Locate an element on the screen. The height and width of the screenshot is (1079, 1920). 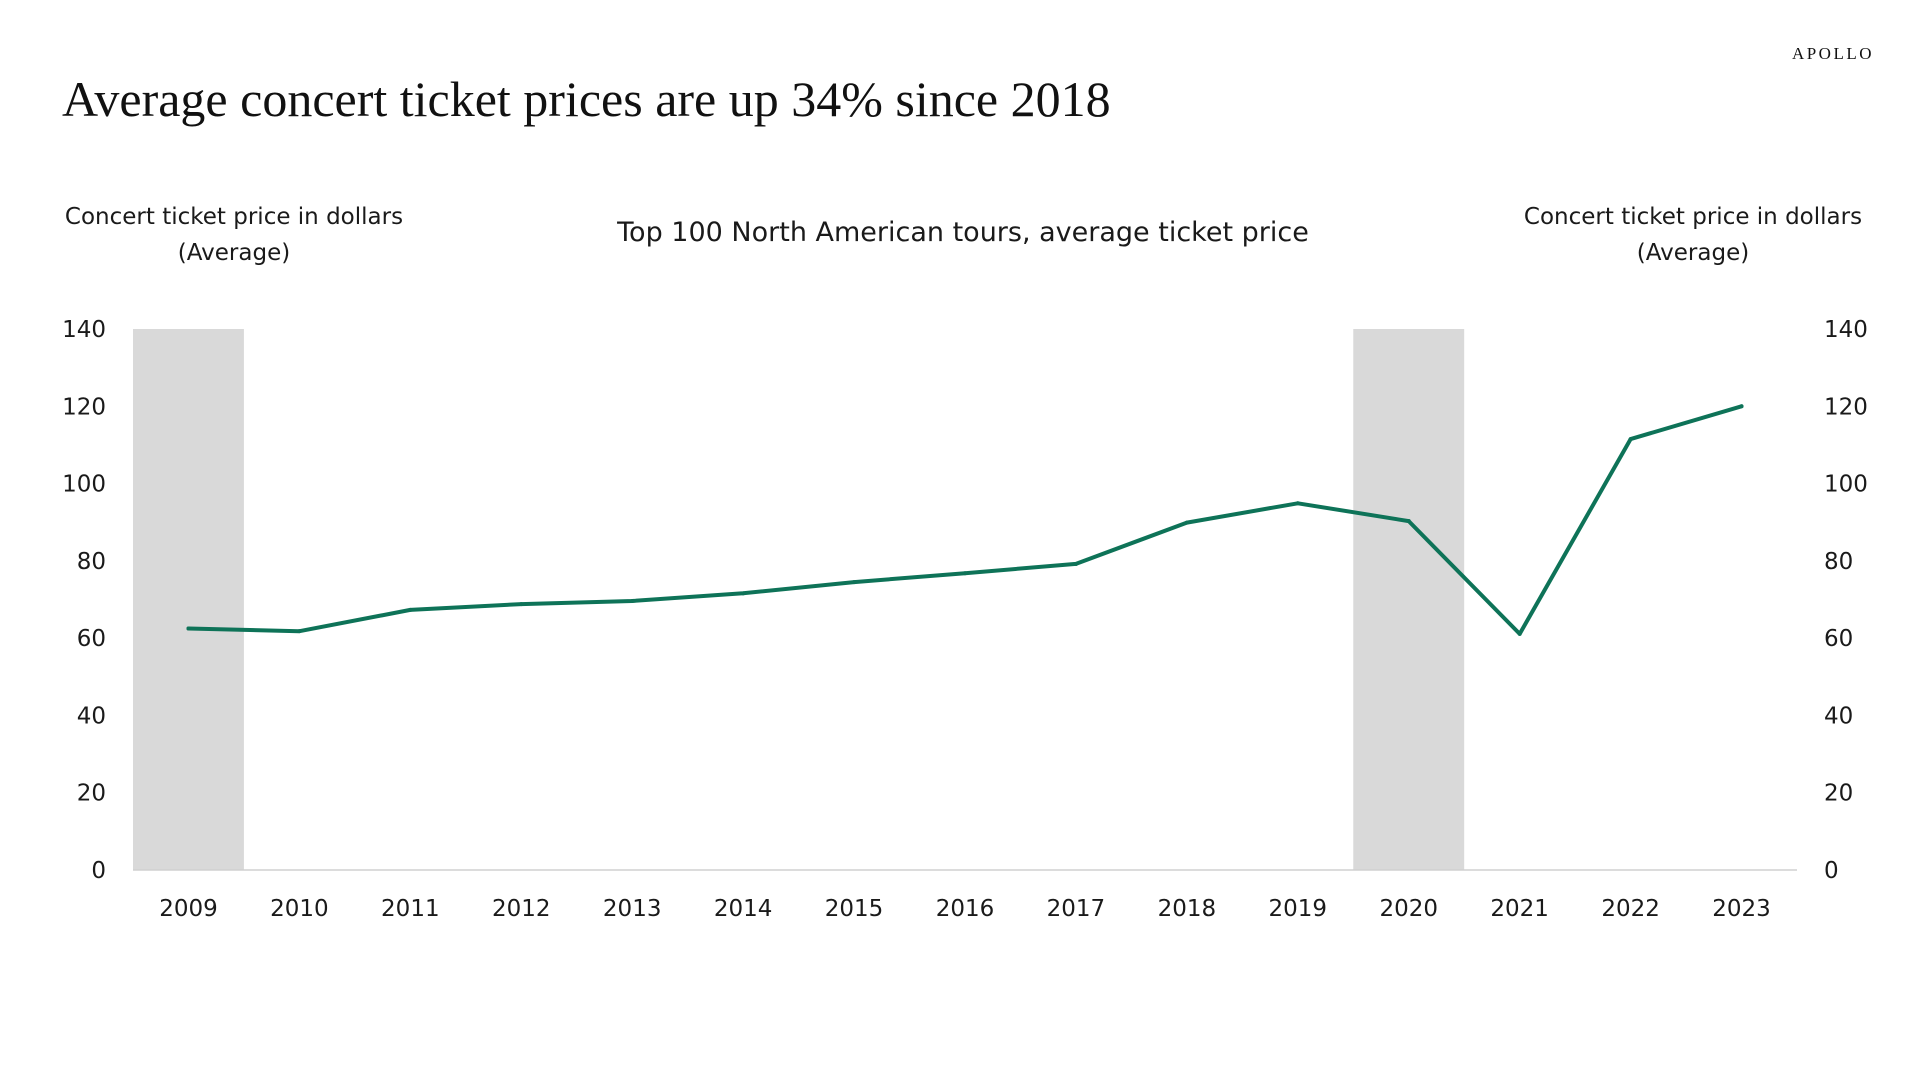
data-point-2015 is located at coordinates (854, 582).